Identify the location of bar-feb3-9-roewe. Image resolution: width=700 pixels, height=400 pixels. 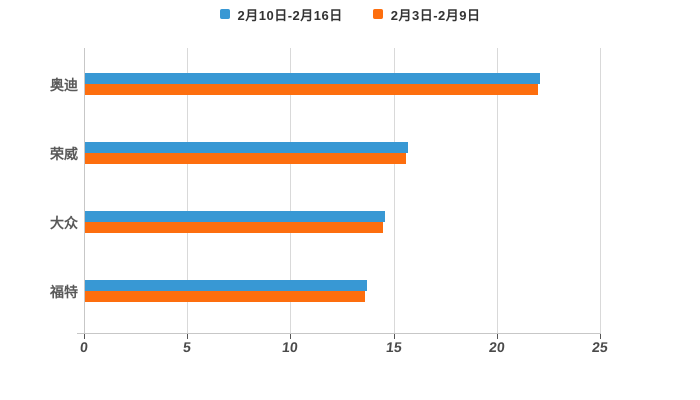
(245, 158).